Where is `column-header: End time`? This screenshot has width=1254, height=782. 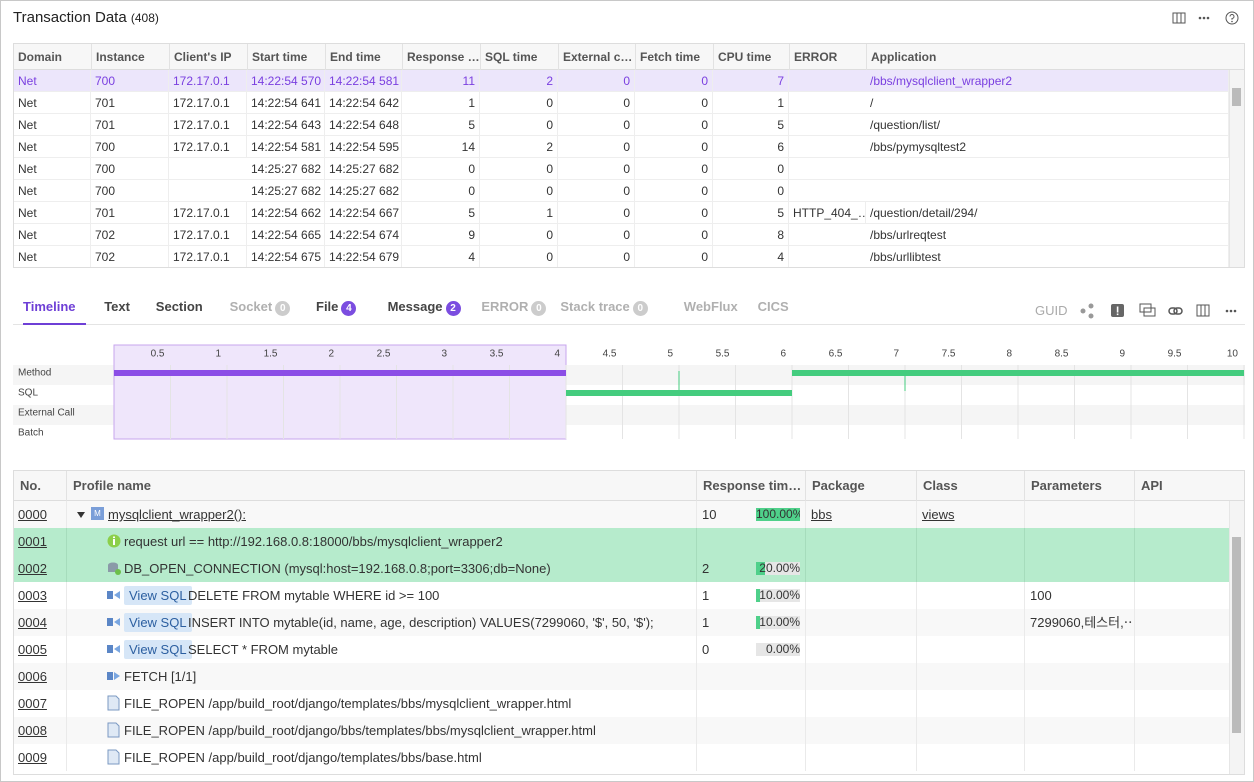 column-header: End time is located at coordinates (363, 57).